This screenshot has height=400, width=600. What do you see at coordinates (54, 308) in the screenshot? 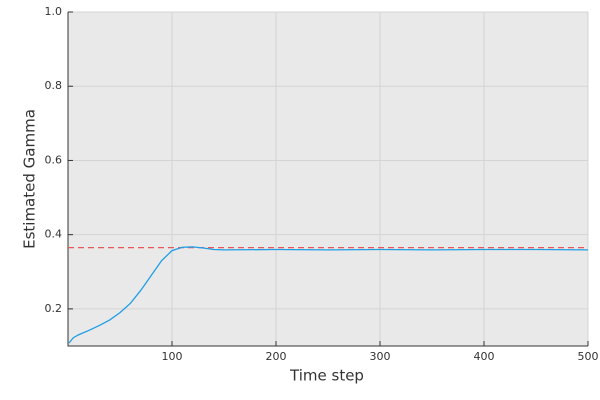
I see `y-tick-label: 0.2` at bounding box center [54, 308].